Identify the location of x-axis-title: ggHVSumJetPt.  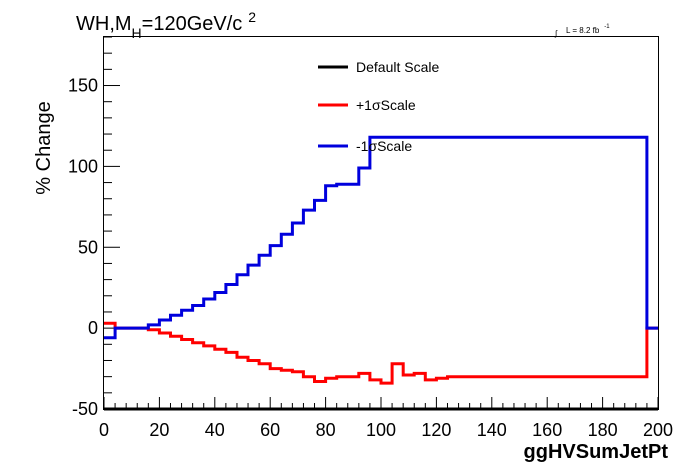
(596, 452).